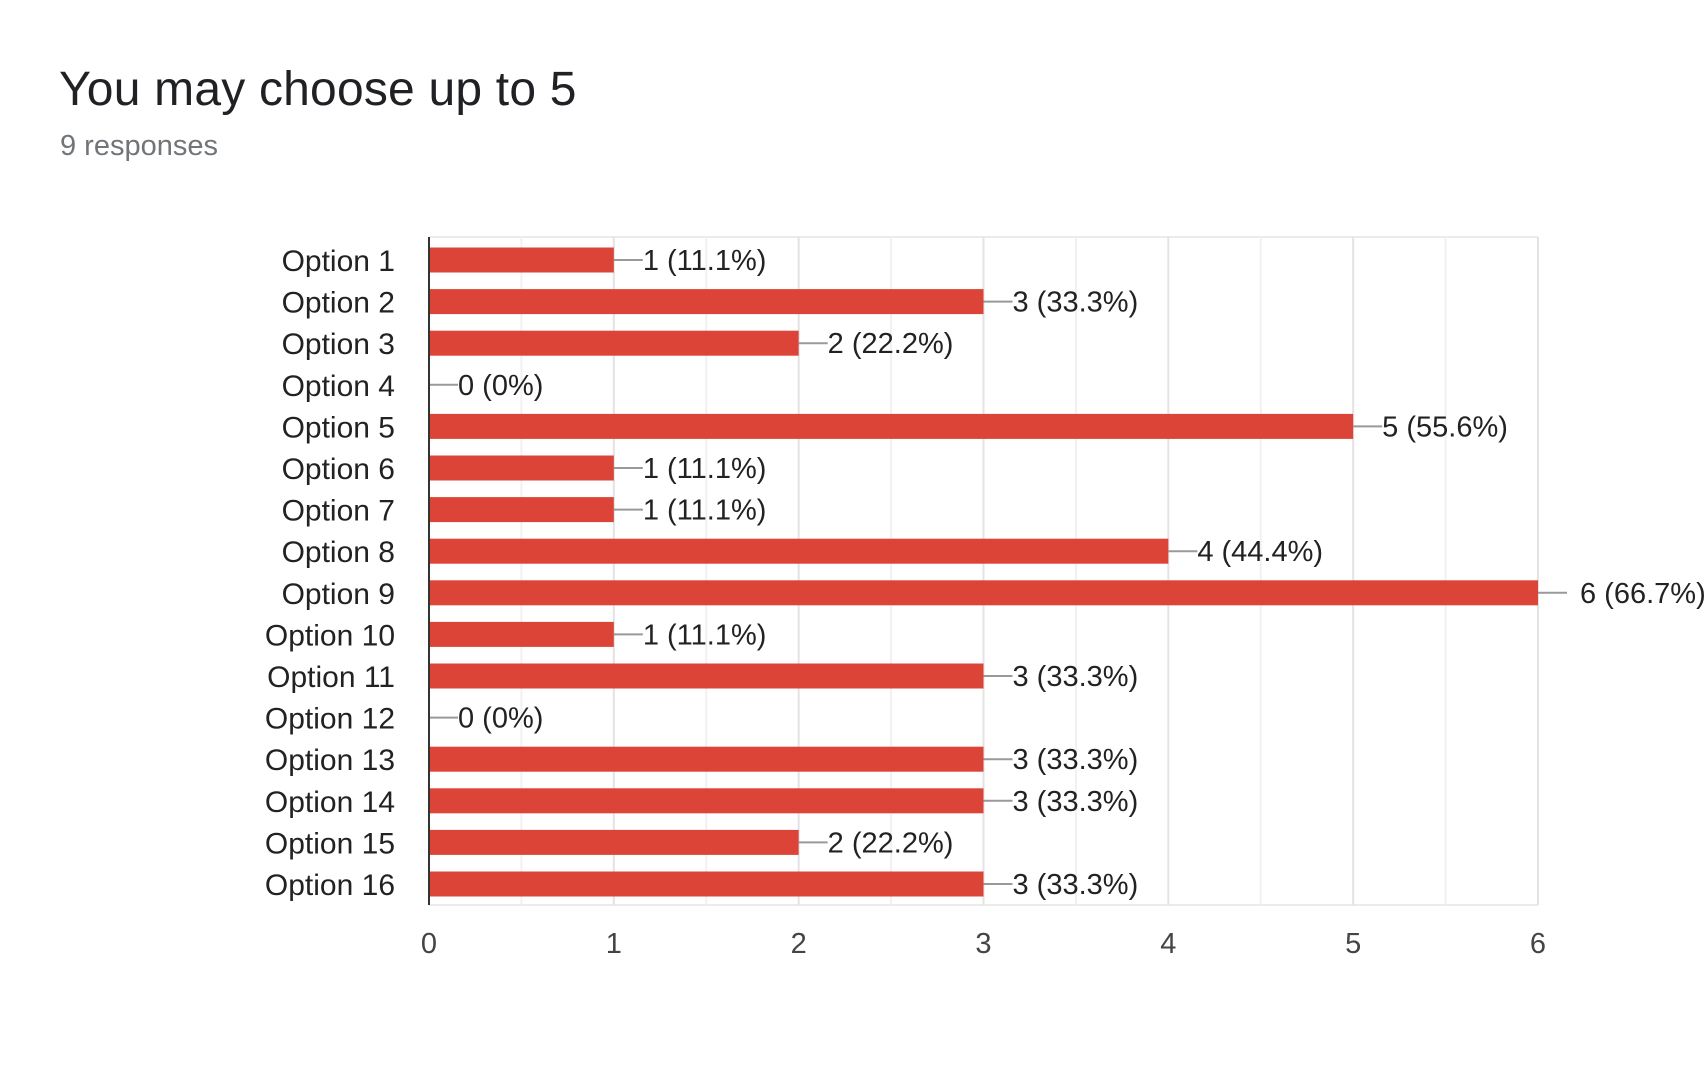 The height and width of the screenshot is (1080, 1705). I want to click on response-count: 9 responses, so click(139, 146).